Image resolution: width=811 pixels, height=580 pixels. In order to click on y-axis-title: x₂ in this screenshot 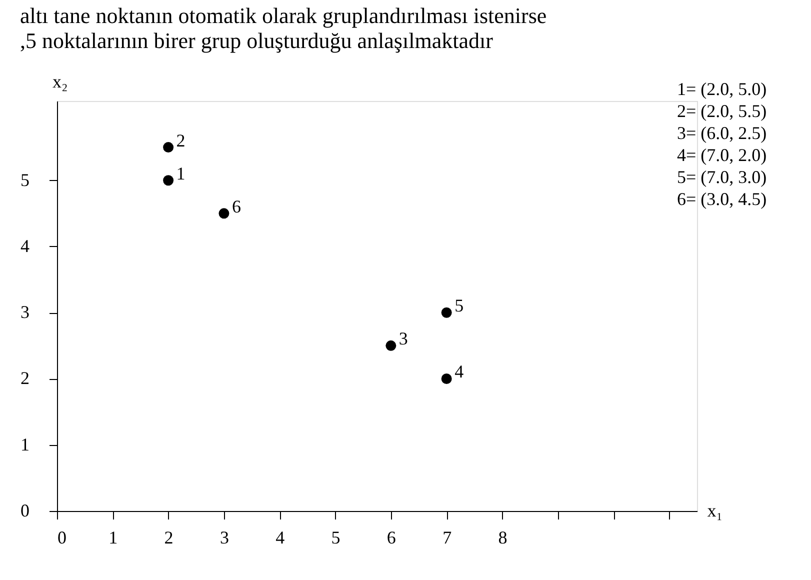, I will do `click(60, 82)`.